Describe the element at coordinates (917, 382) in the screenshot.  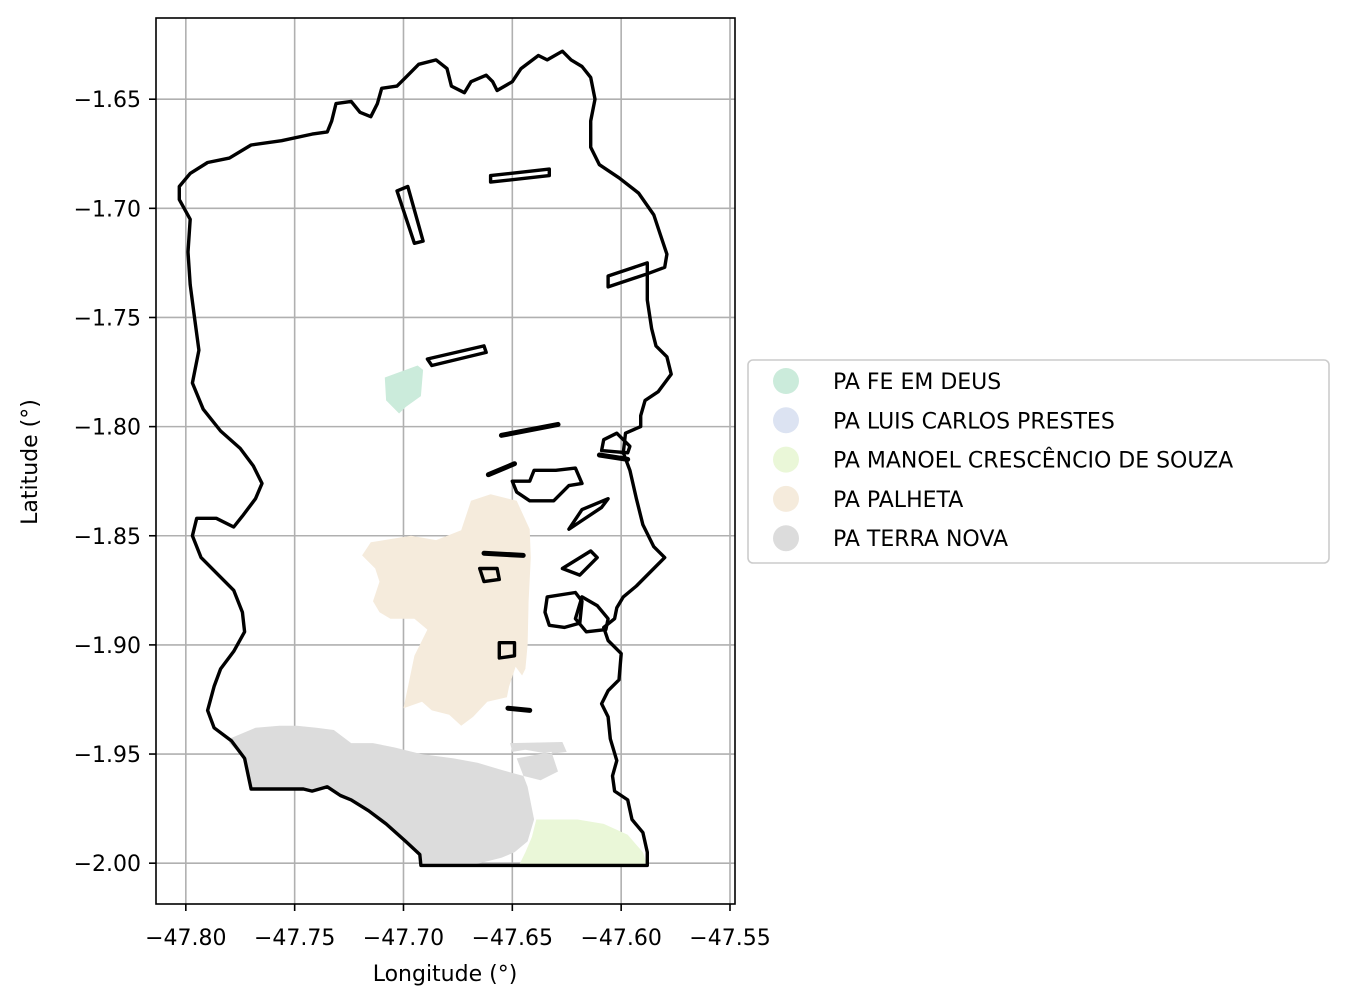
I see `legend-label: PA FE EM DEUS` at that location.